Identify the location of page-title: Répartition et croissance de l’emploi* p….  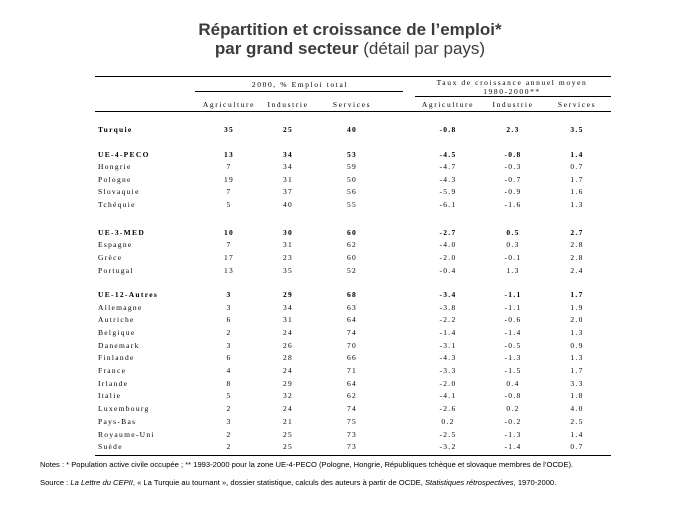
(350, 39).